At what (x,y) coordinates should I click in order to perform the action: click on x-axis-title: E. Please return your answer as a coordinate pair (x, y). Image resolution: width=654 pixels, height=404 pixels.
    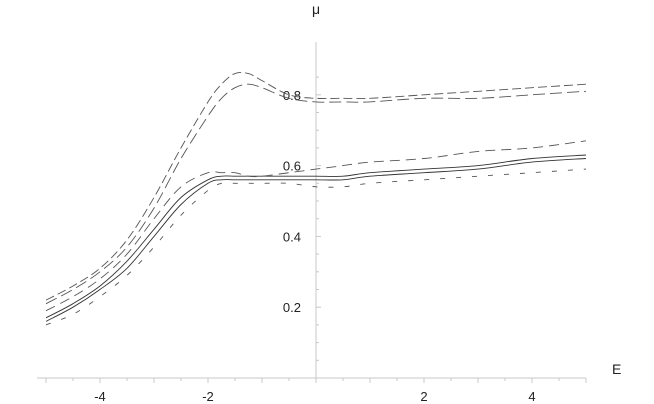
    Looking at the image, I should click on (616, 369).